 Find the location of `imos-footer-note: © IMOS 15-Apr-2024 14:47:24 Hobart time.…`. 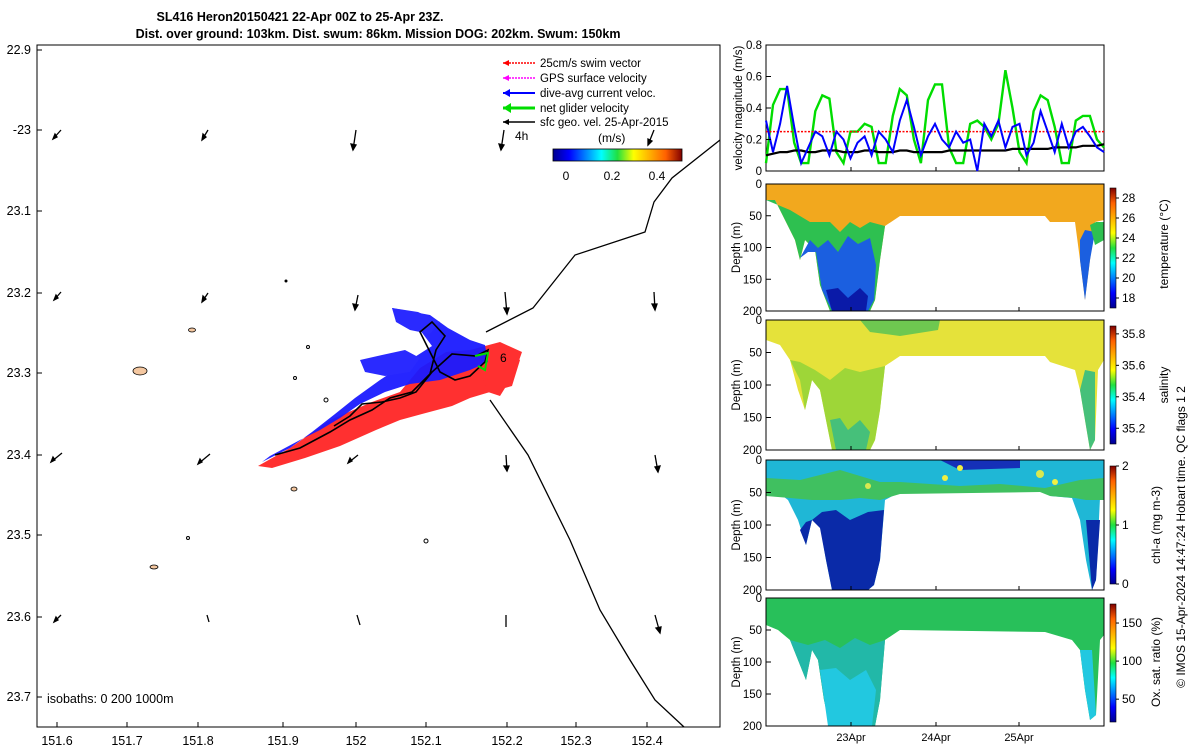

imos-footer-note: © IMOS 15-Apr-2024 14:47:24 Hobart time.… is located at coordinates (1181, 537).